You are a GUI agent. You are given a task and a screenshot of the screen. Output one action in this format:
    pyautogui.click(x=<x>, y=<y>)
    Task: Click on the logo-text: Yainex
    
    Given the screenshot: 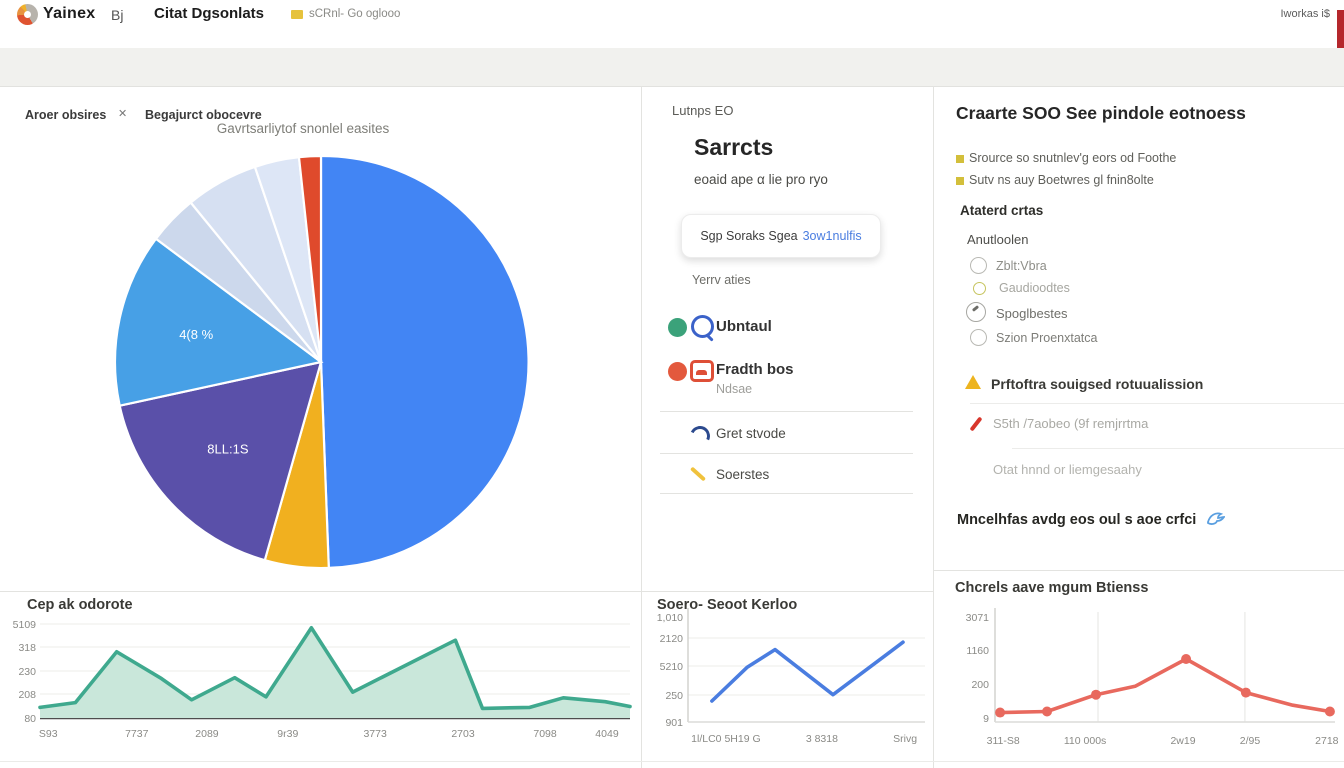 What is the action you would take?
    pyautogui.click(x=69, y=13)
    